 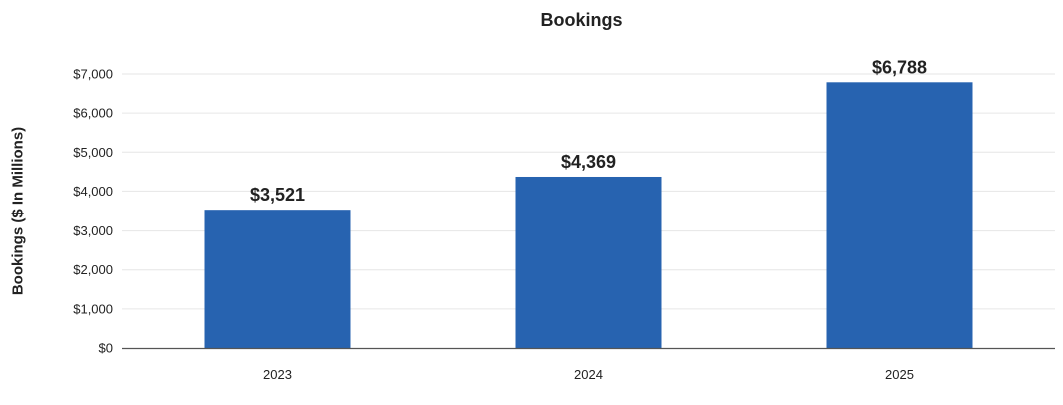 What do you see at coordinates (93, 113) in the screenshot?
I see `y-tick-label: $6,000` at bounding box center [93, 113].